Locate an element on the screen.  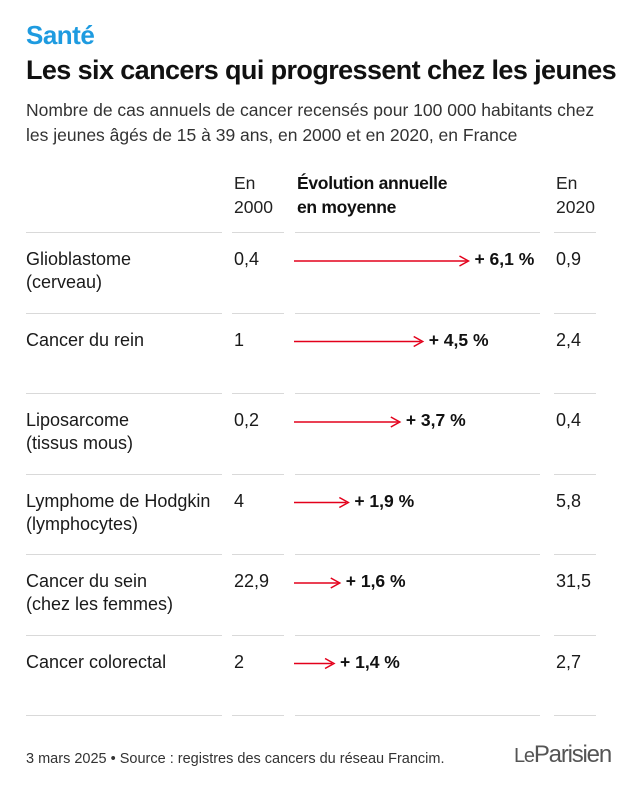
value-2020: 2,4 is located at coordinates (568, 340).